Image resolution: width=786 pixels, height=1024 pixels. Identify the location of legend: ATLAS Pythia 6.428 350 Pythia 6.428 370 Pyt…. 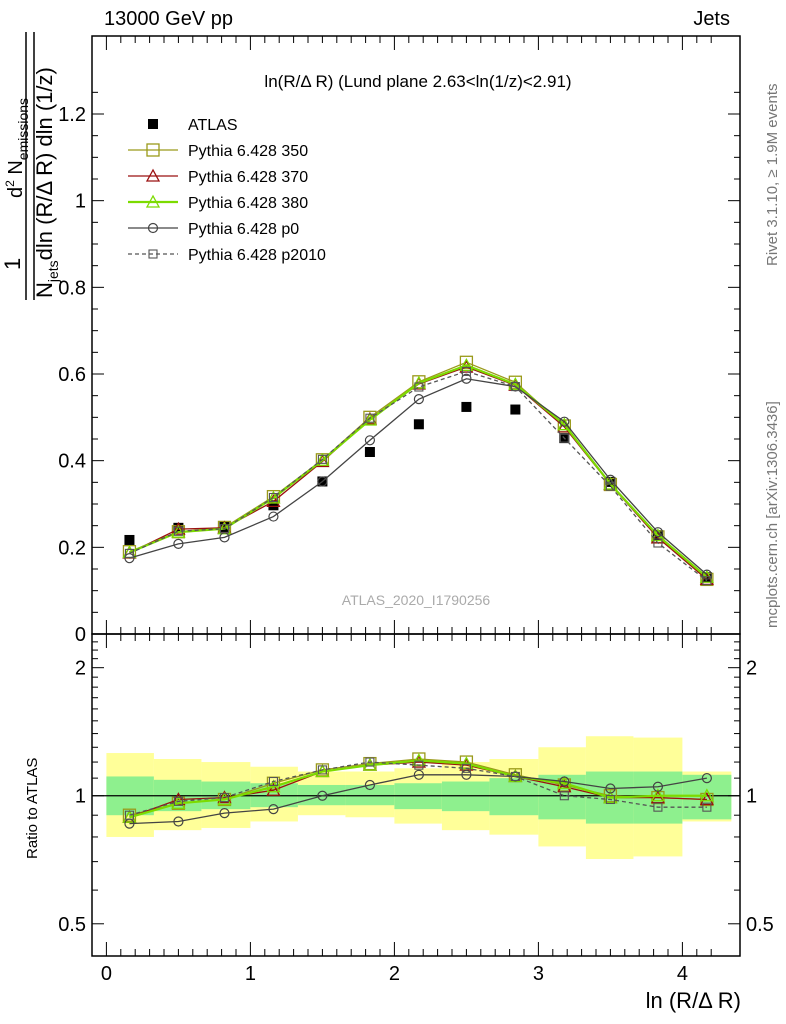
(227, 190).